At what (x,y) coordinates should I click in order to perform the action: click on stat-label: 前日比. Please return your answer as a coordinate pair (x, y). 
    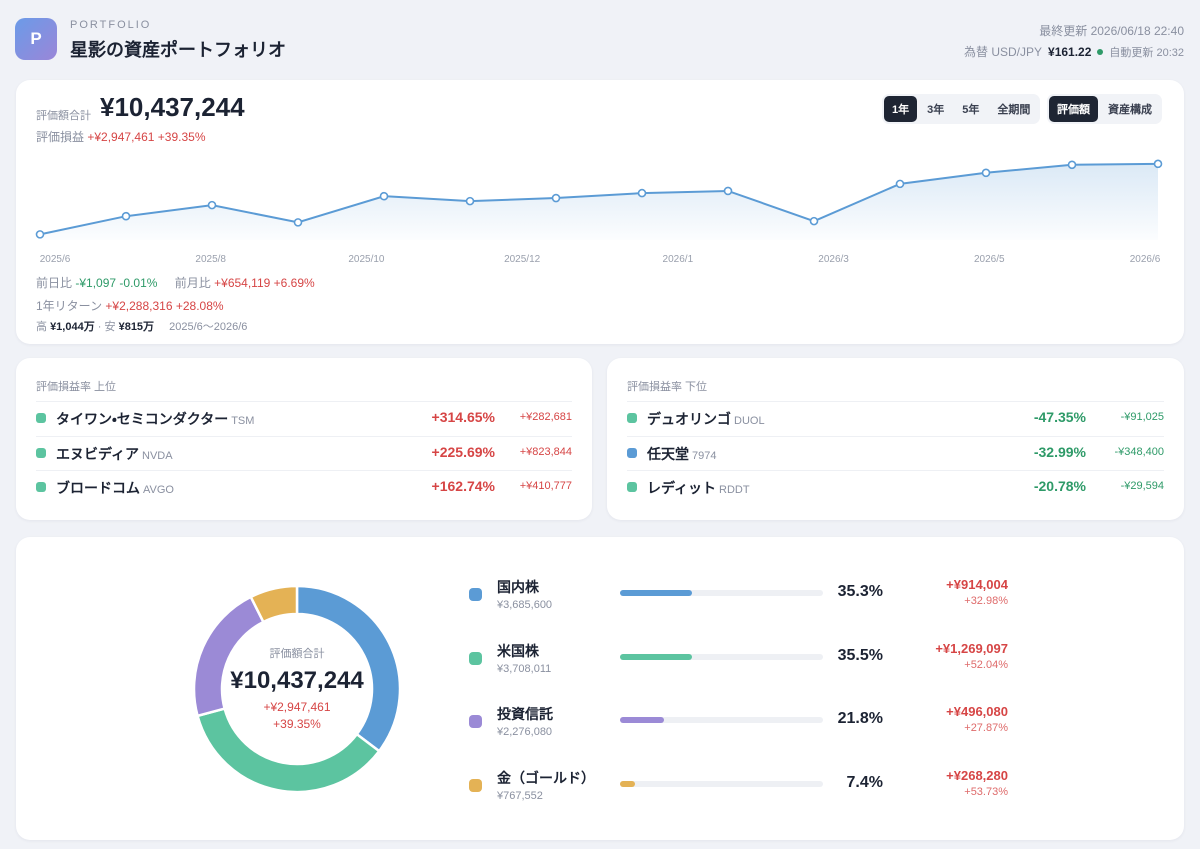
    Looking at the image, I should click on (54, 283).